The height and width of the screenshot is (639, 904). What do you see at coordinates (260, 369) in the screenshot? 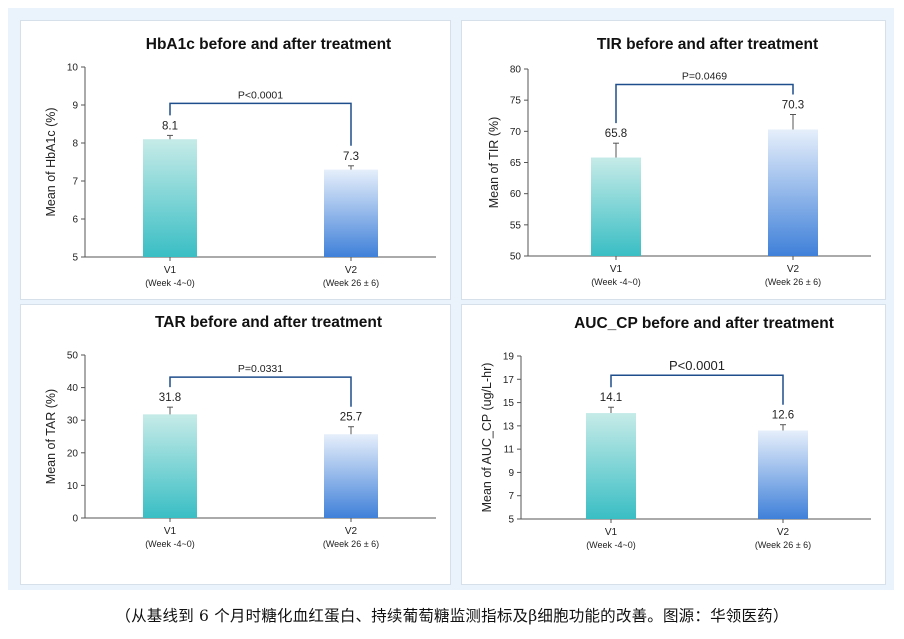
I see `p-value-label: P=0.0331` at bounding box center [260, 369].